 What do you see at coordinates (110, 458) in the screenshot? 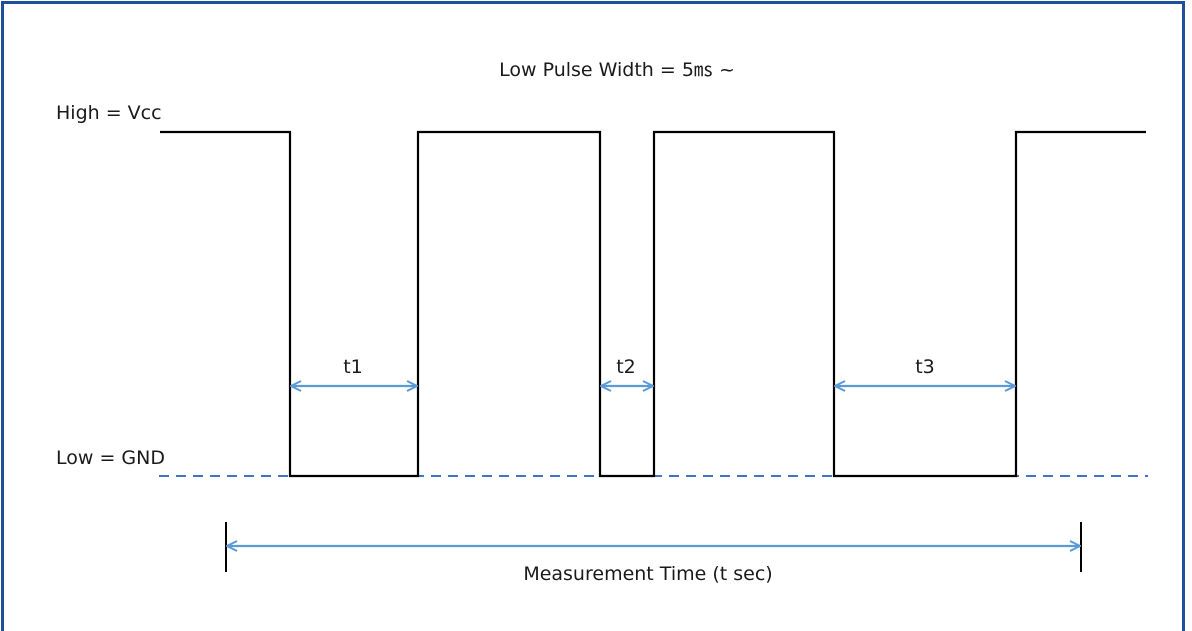
I see `low-level-label: Low = GND` at bounding box center [110, 458].